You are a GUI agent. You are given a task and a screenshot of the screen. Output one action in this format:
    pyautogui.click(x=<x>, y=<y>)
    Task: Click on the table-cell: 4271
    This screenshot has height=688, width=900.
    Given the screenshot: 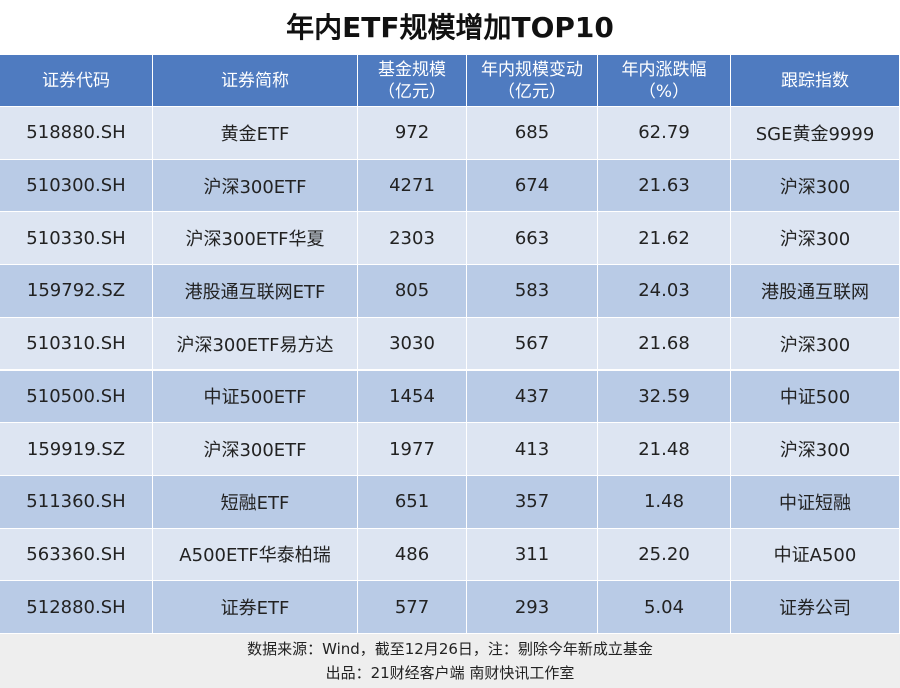 What is the action you would take?
    pyautogui.click(x=412, y=186)
    